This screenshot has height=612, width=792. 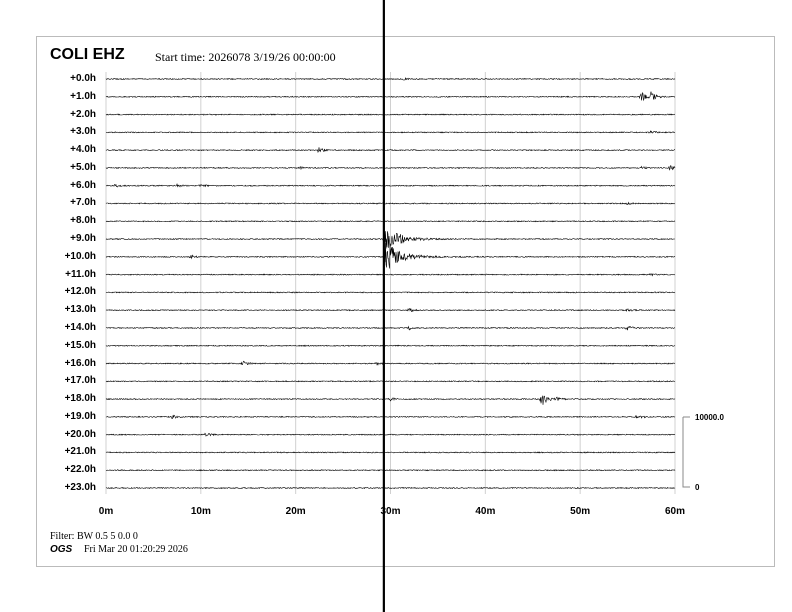 I want to click on scale-label: 0, so click(x=697, y=487).